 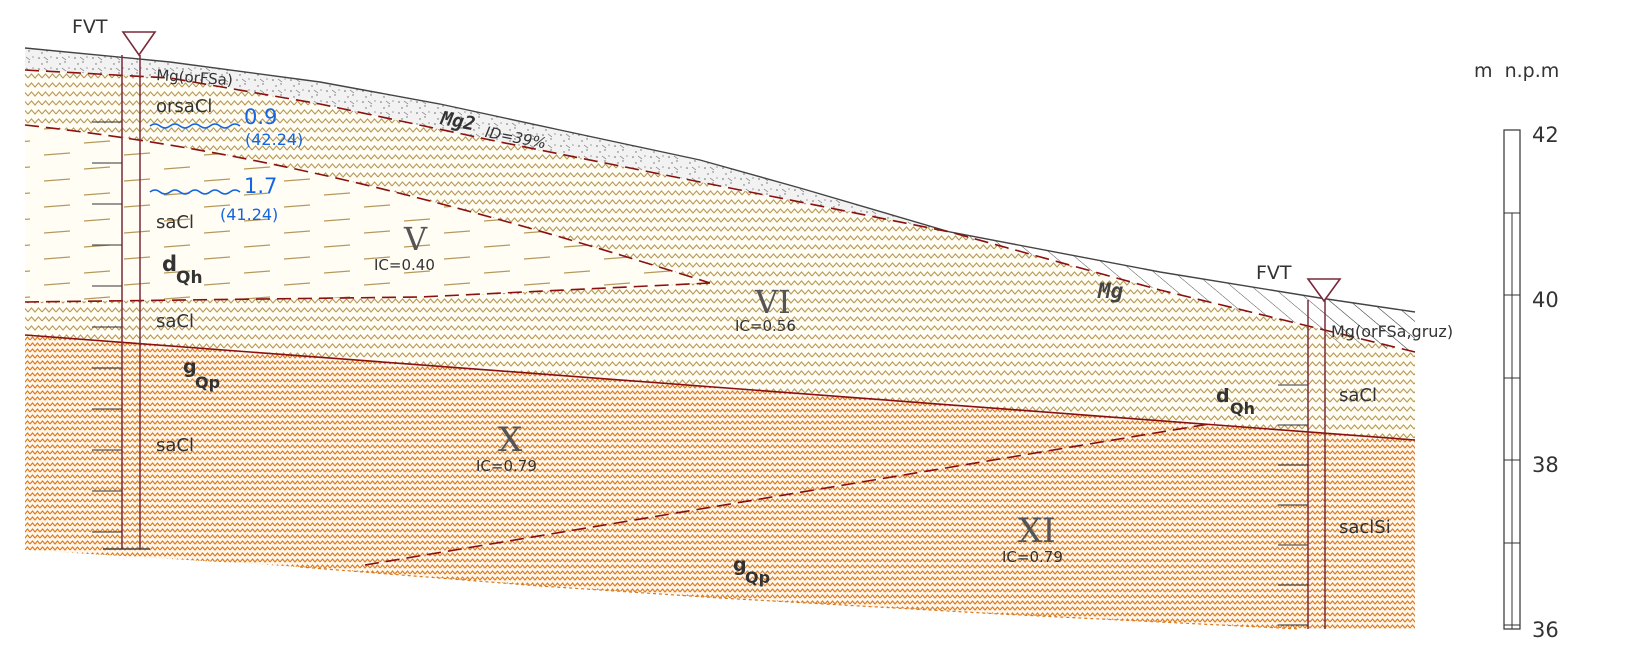 I want to click on layer-code-saclsi: saclSi, so click(x=1365, y=527).